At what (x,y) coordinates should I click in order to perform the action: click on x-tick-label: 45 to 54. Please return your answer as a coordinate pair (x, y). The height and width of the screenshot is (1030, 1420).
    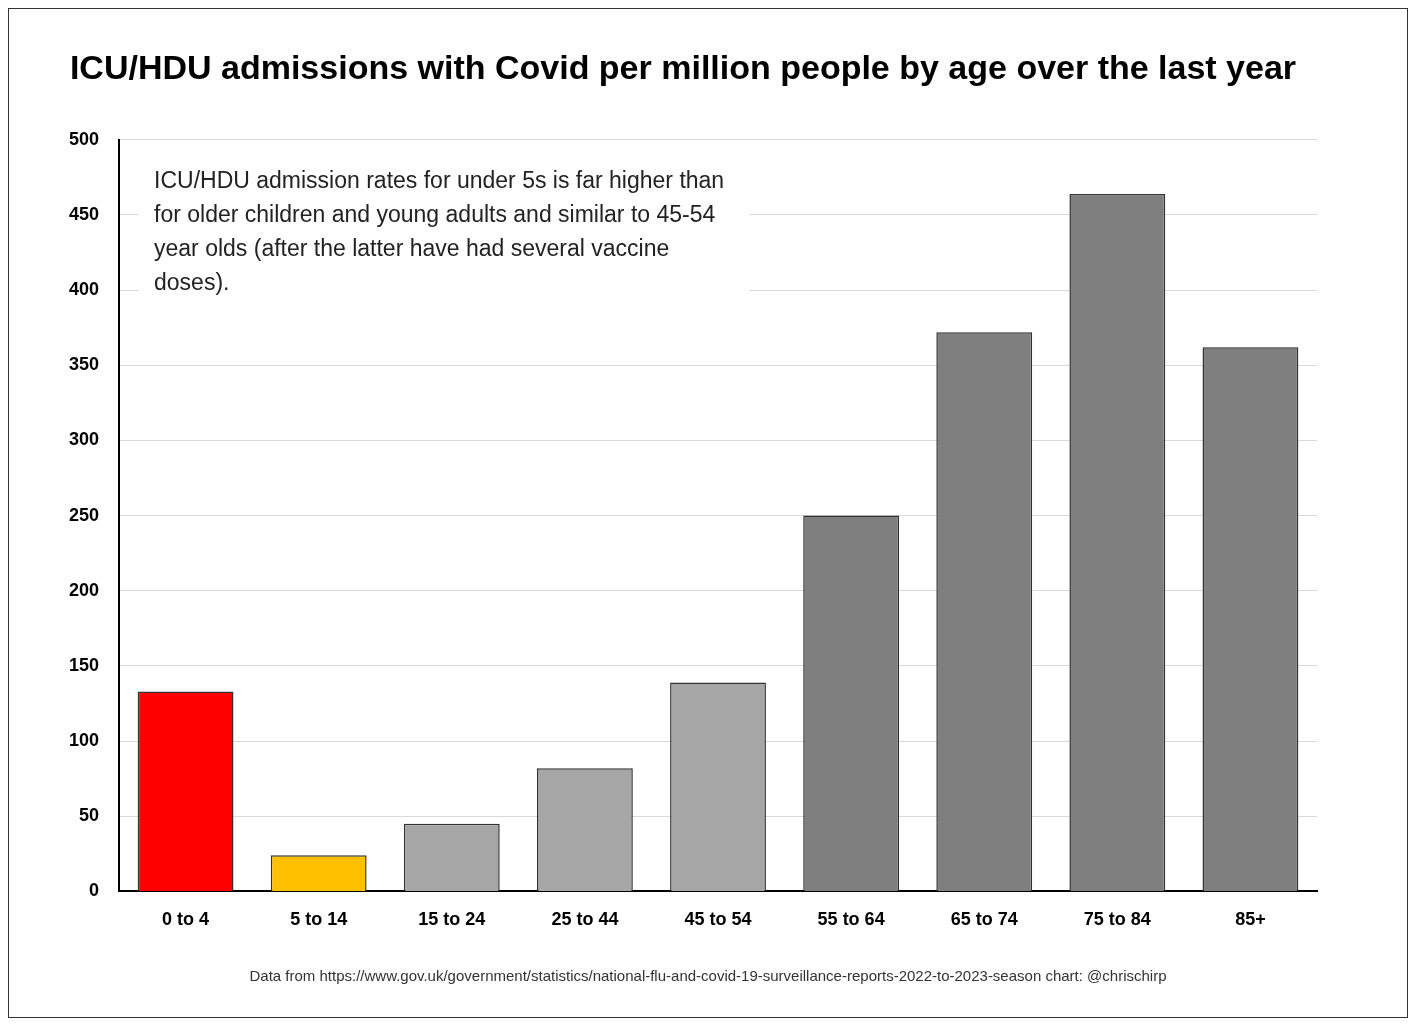
    Looking at the image, I should click on (718, 919).